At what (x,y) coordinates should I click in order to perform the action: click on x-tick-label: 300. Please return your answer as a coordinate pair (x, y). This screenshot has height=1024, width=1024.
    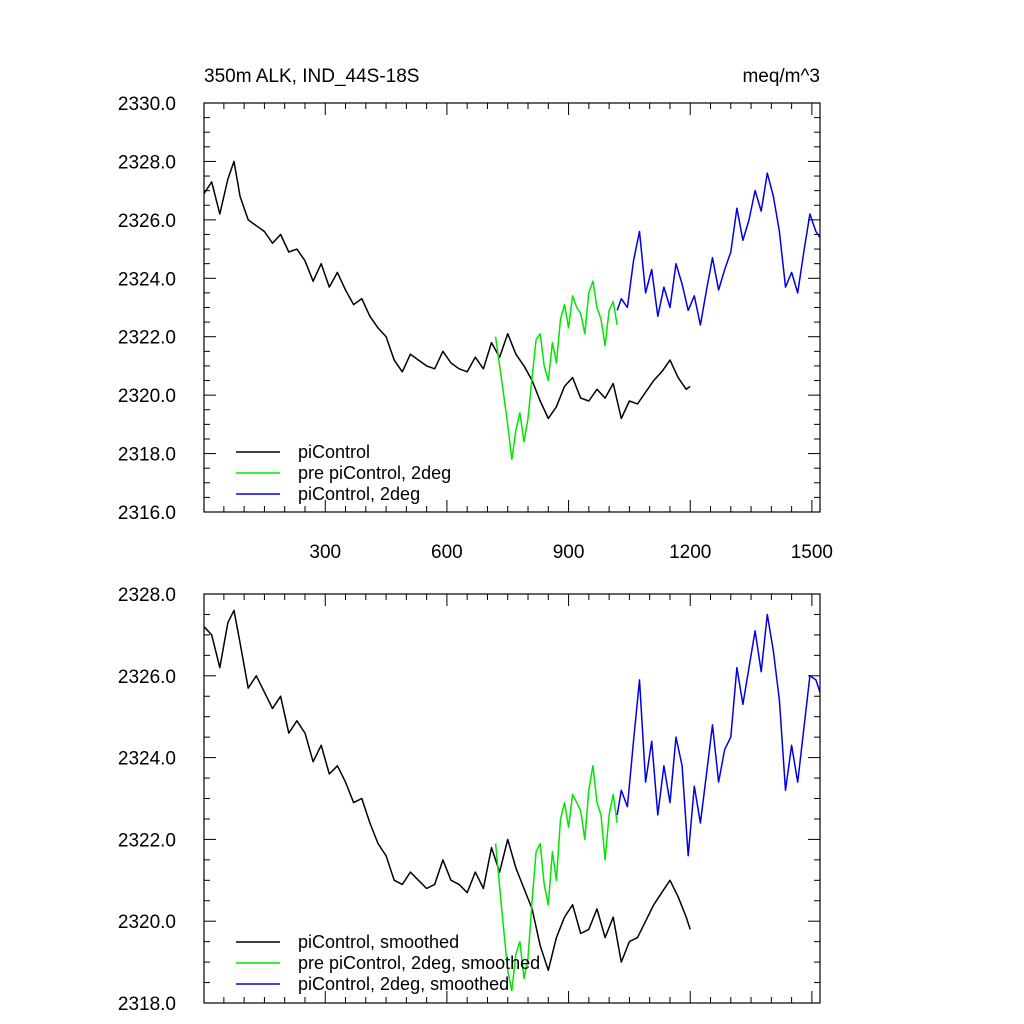
    Looking at the image, I should click on (325, 552).